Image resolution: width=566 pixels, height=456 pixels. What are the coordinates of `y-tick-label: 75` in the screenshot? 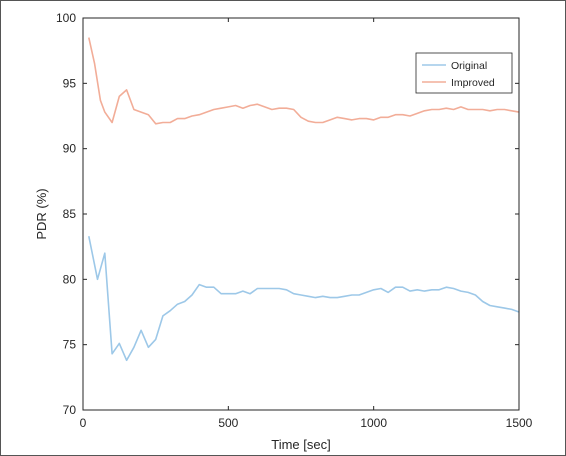 It's located at (70, 345).